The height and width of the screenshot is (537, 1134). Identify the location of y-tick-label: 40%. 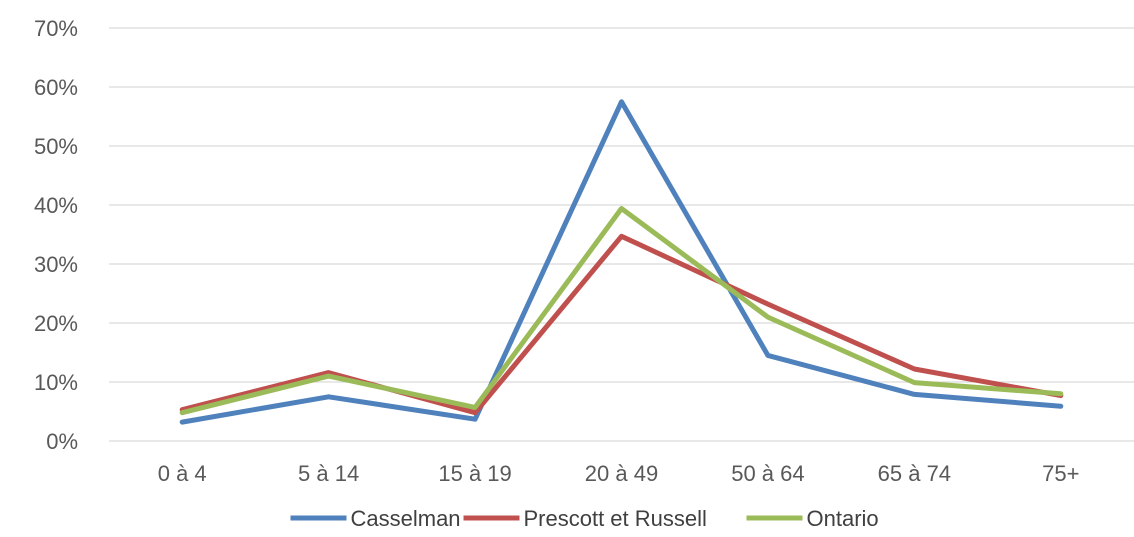
(56, 205).